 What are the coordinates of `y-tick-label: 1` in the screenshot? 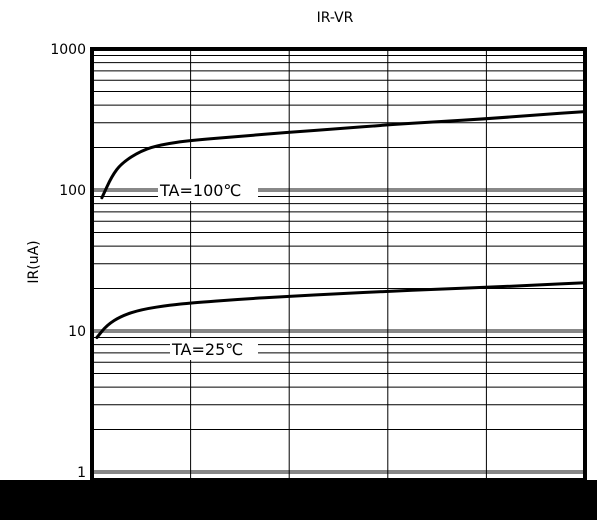 It's located at (81, 473).